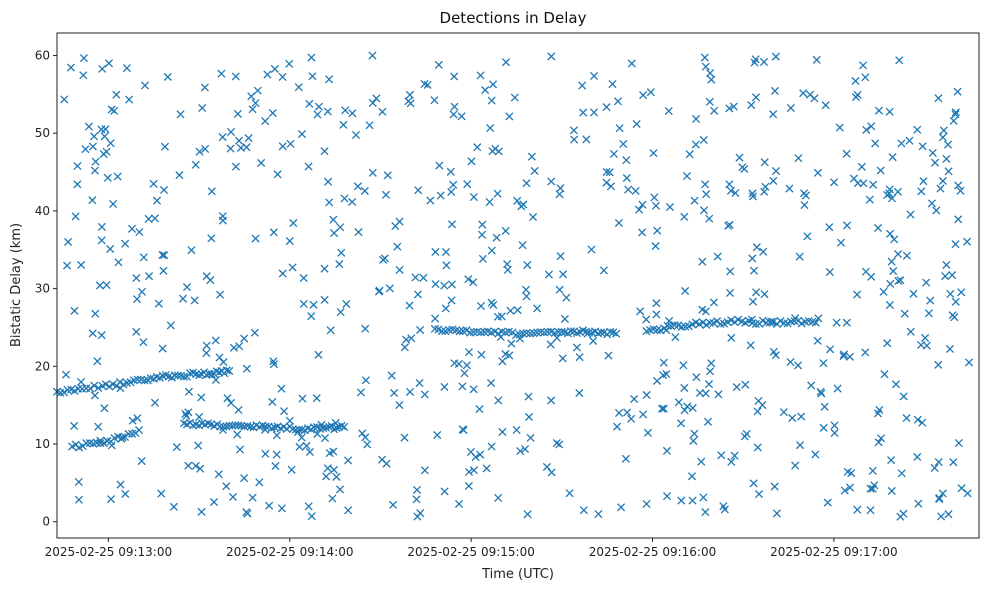 Image resolution: width=989 pixels, height=590 pixels. Describe the element at coordinates (513, 18) in the screenshot. I see `chart-title: Detections in Delay` at that location.